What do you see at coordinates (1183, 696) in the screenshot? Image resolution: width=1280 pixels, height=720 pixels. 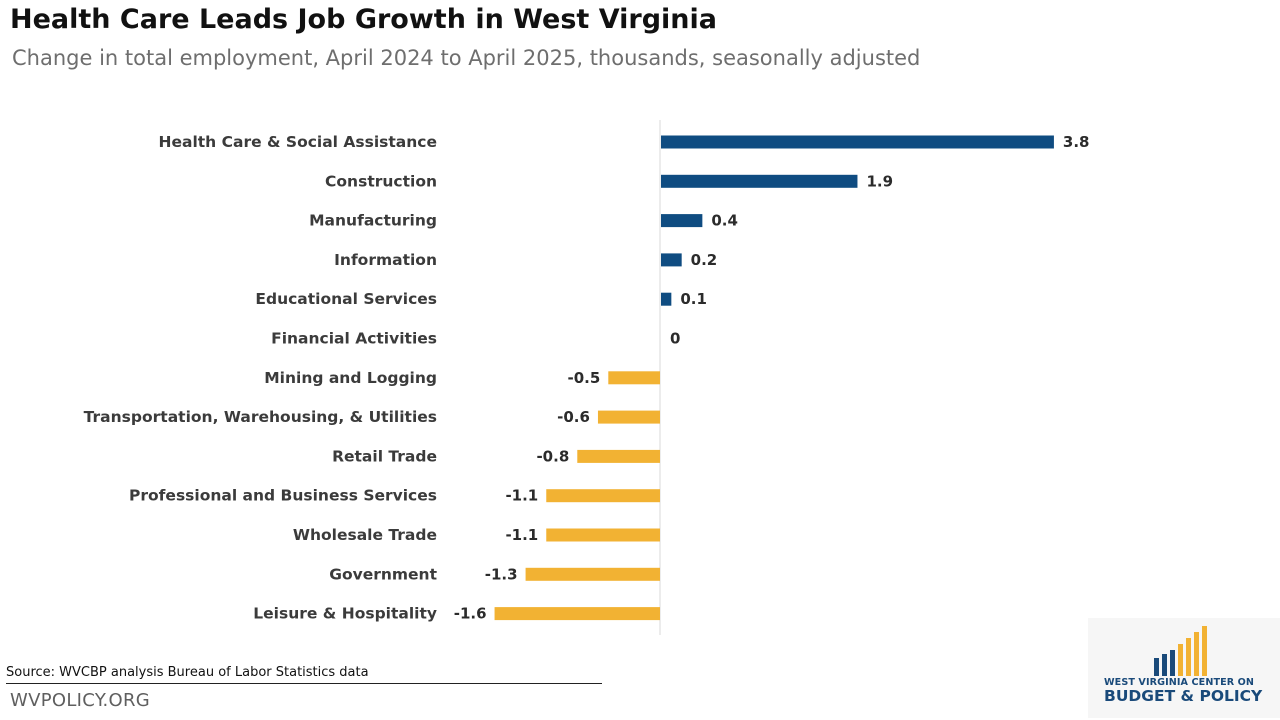 I see `logo-text-line2: BUDGET & POLICY` at bounding box center [1183, 696].